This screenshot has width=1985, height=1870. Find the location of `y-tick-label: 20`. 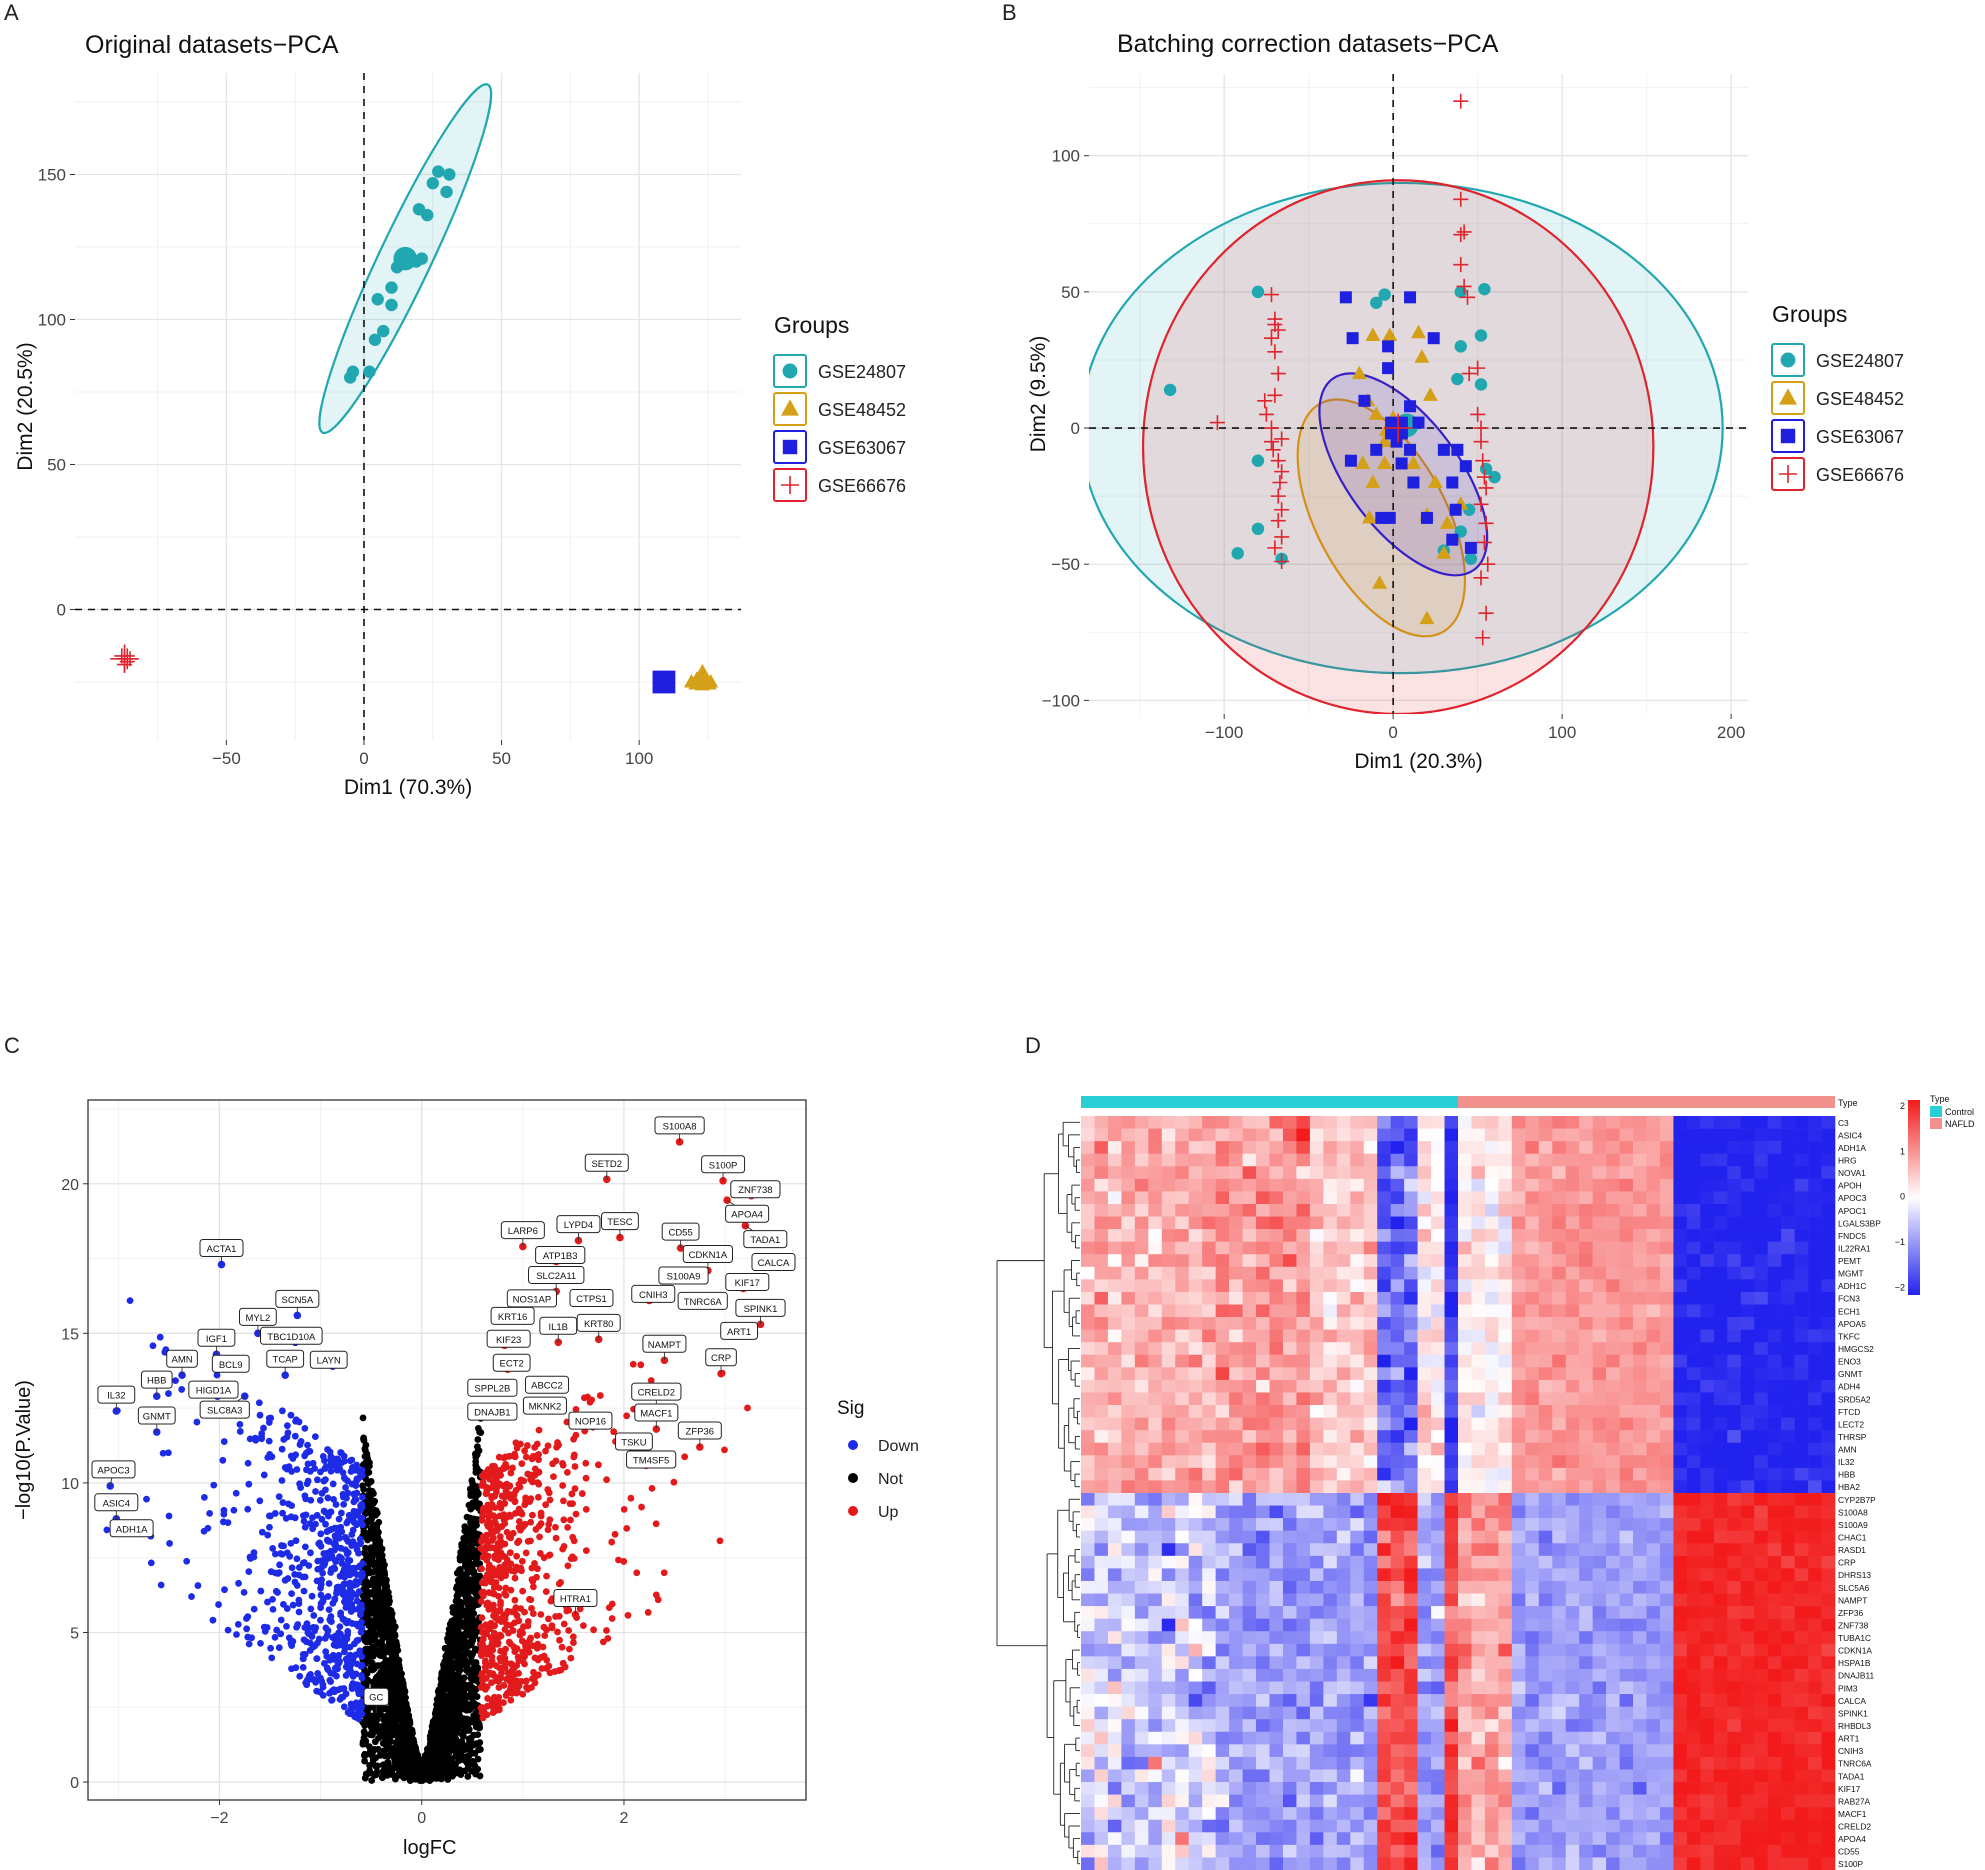

y-tick-label: 20 is located at coordinates (70, 1185).